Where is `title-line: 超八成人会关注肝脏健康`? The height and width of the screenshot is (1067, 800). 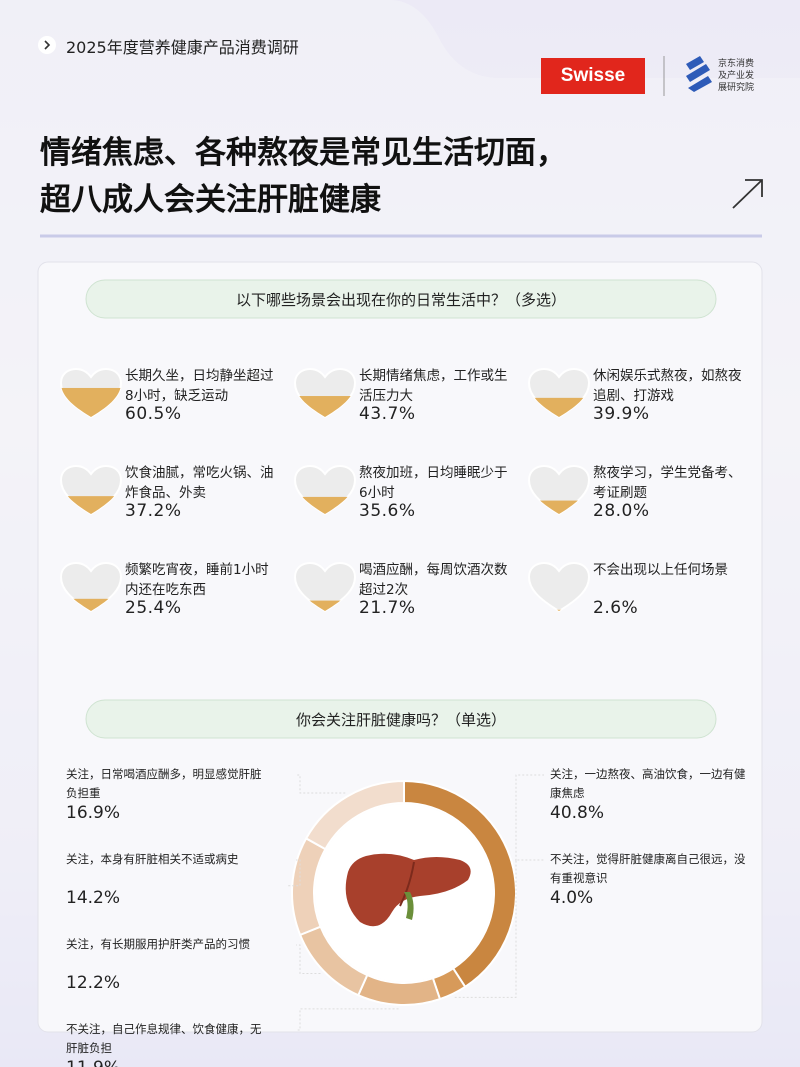 title-line: 超八成人会关注肝脏健康 is located at coordinates (210, 200).